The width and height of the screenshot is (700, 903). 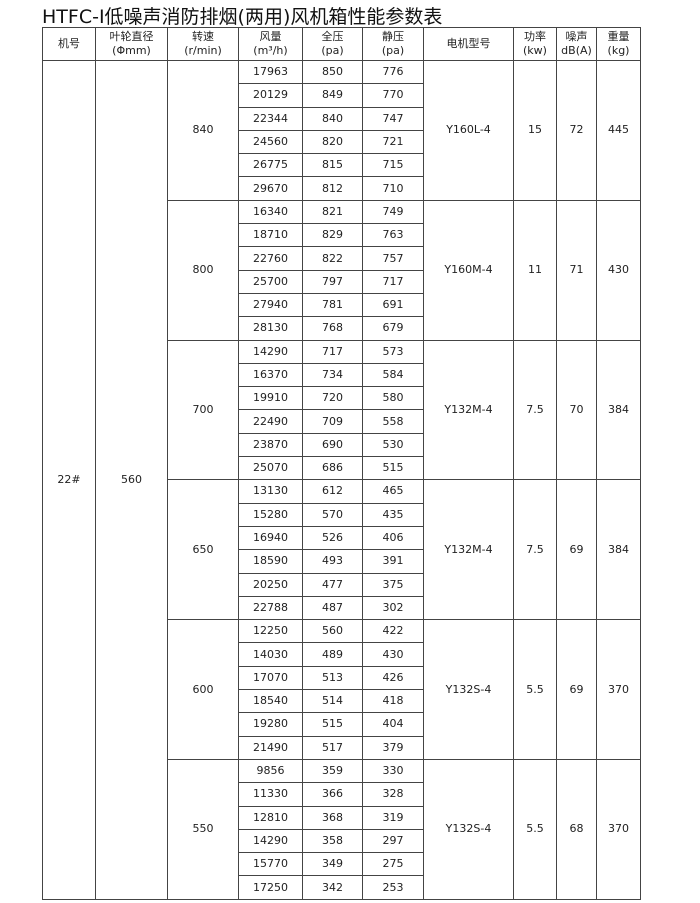 What do you see at coordinates (270, 864) in the screenshot?
I see `airflow-cell: 15770` at bounding box center [270, 864].